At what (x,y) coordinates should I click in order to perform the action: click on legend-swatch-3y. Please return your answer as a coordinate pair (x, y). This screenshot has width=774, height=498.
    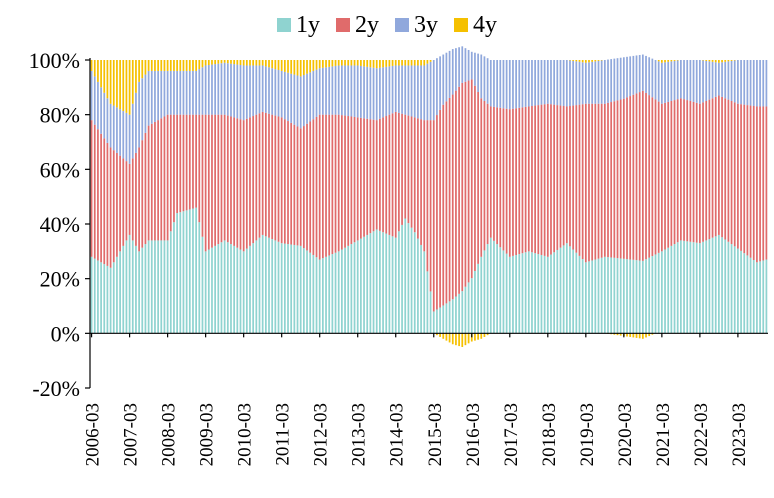
    Looking at the image, I should click on (402, 25).